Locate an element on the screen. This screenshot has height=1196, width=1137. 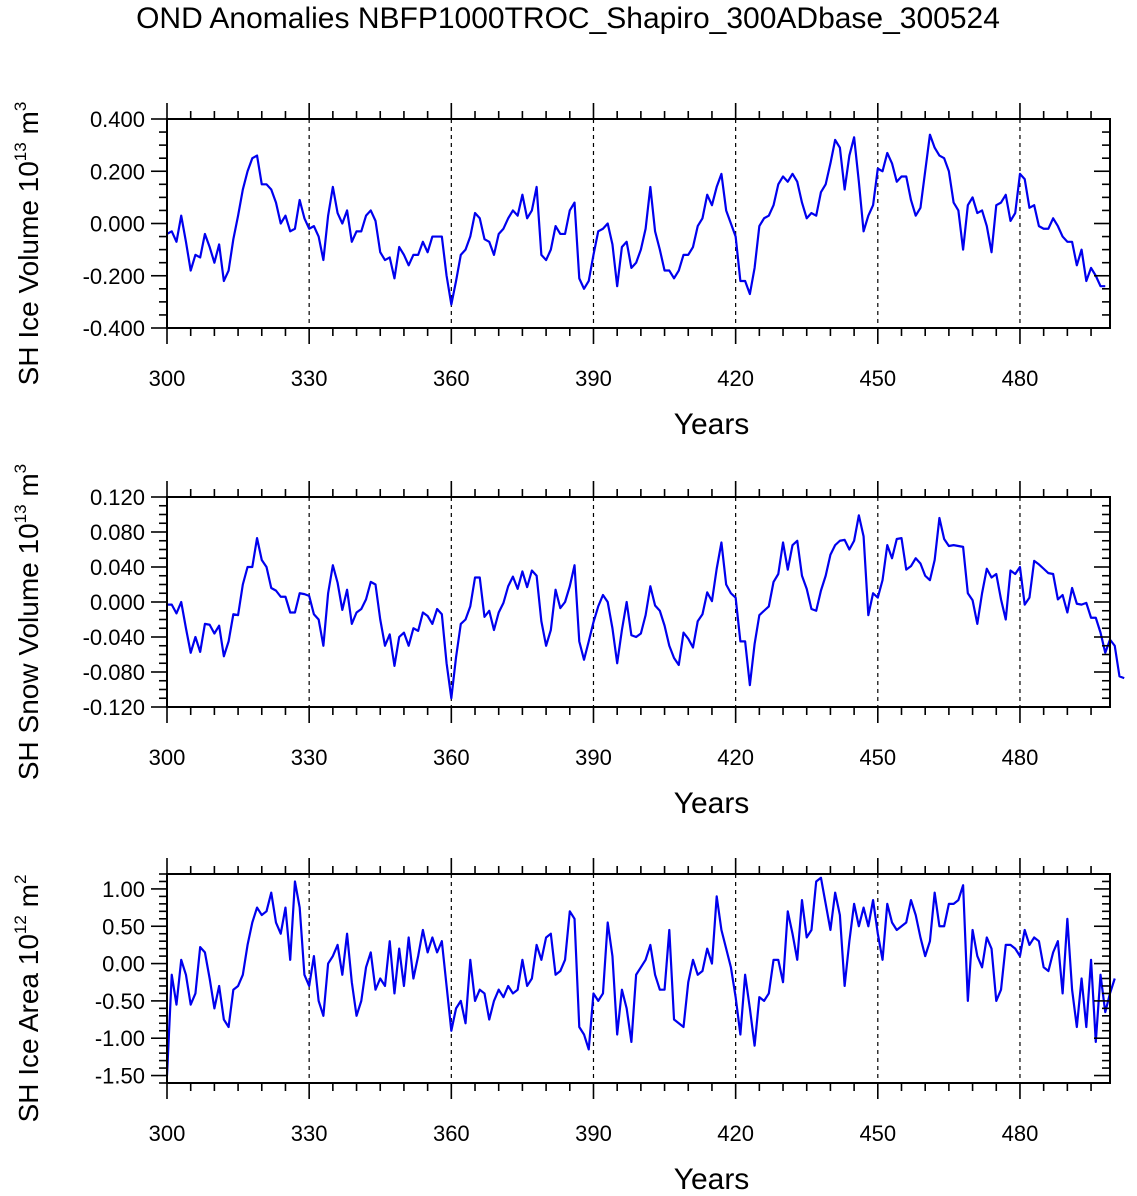
y-tick-label: -0.080 is located at coordinates (114, 672).